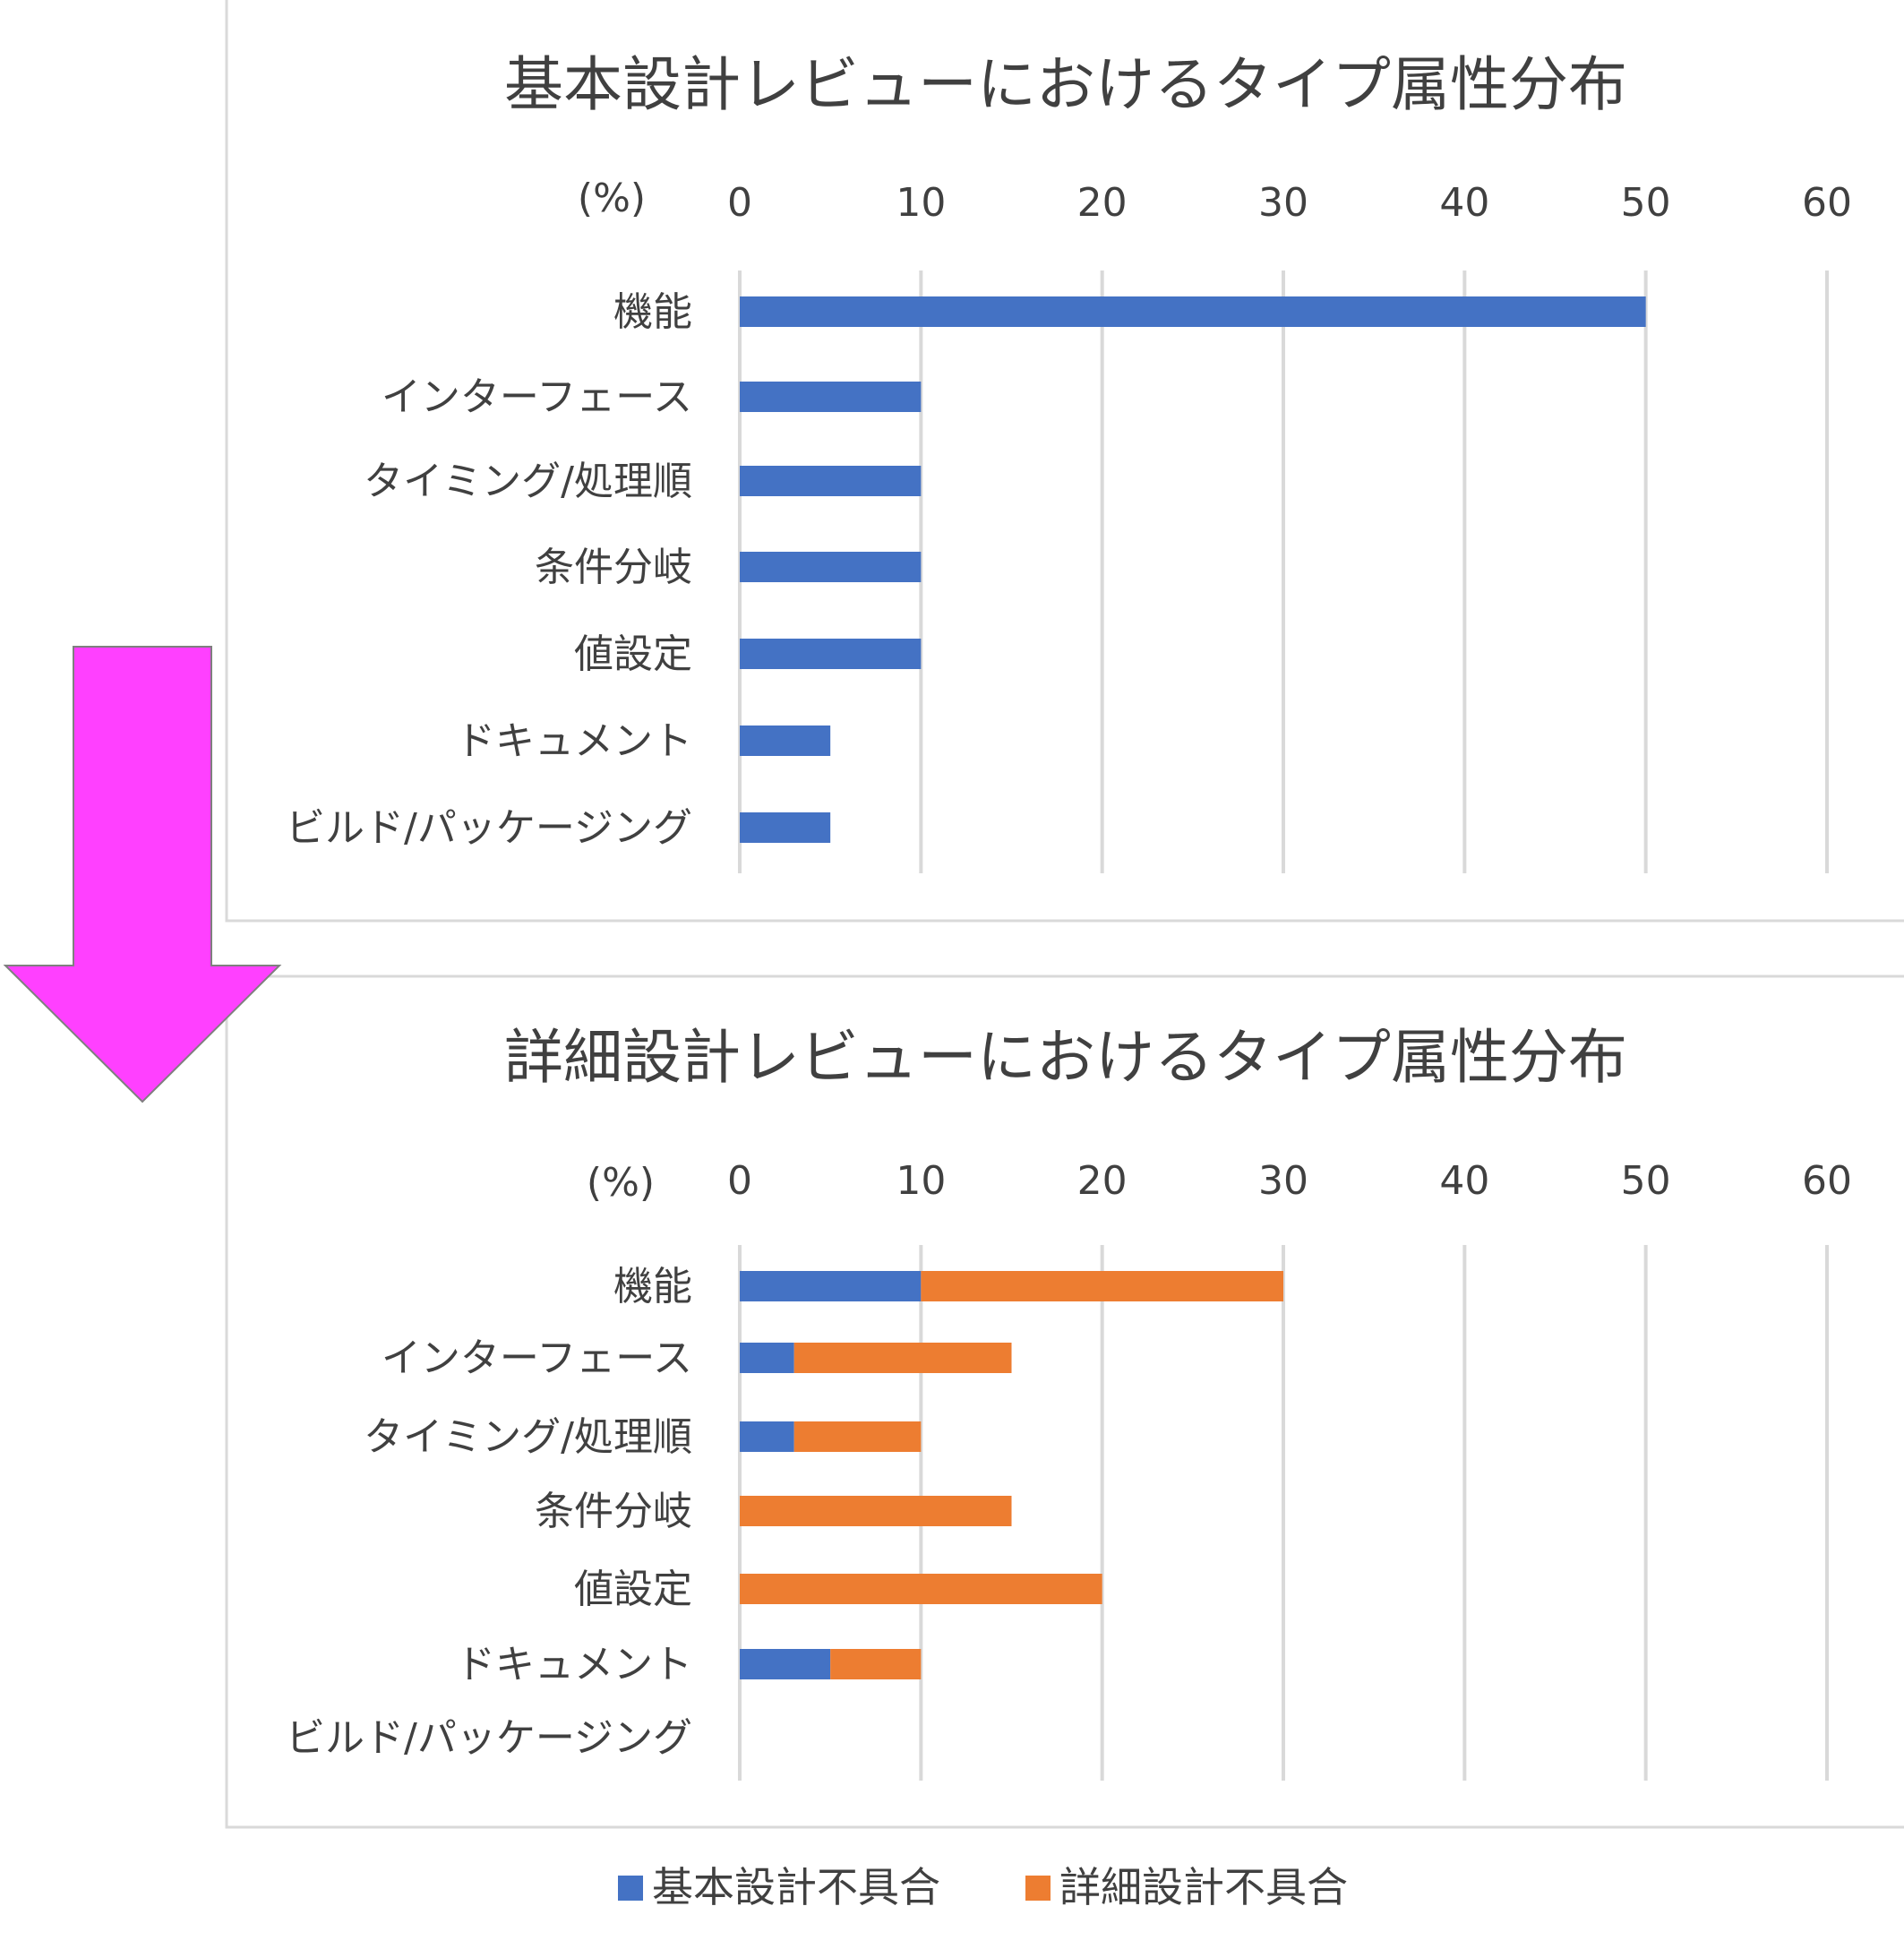 The image size is (1904, 1949). I want to click on legend: 基本設計不具合 詳細設計不具合, so click(983, 1887).